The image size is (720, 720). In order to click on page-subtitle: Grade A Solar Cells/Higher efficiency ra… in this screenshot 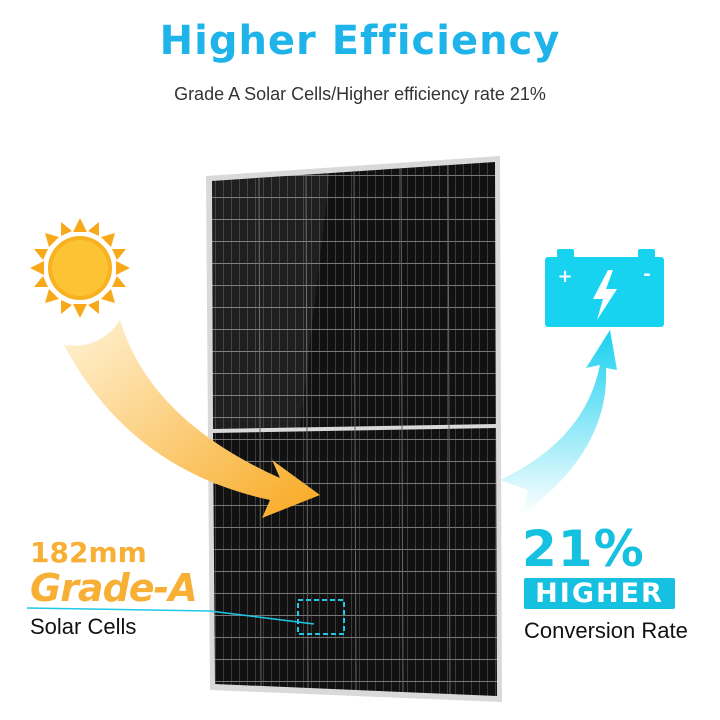, I will do `click(360, 94)`.